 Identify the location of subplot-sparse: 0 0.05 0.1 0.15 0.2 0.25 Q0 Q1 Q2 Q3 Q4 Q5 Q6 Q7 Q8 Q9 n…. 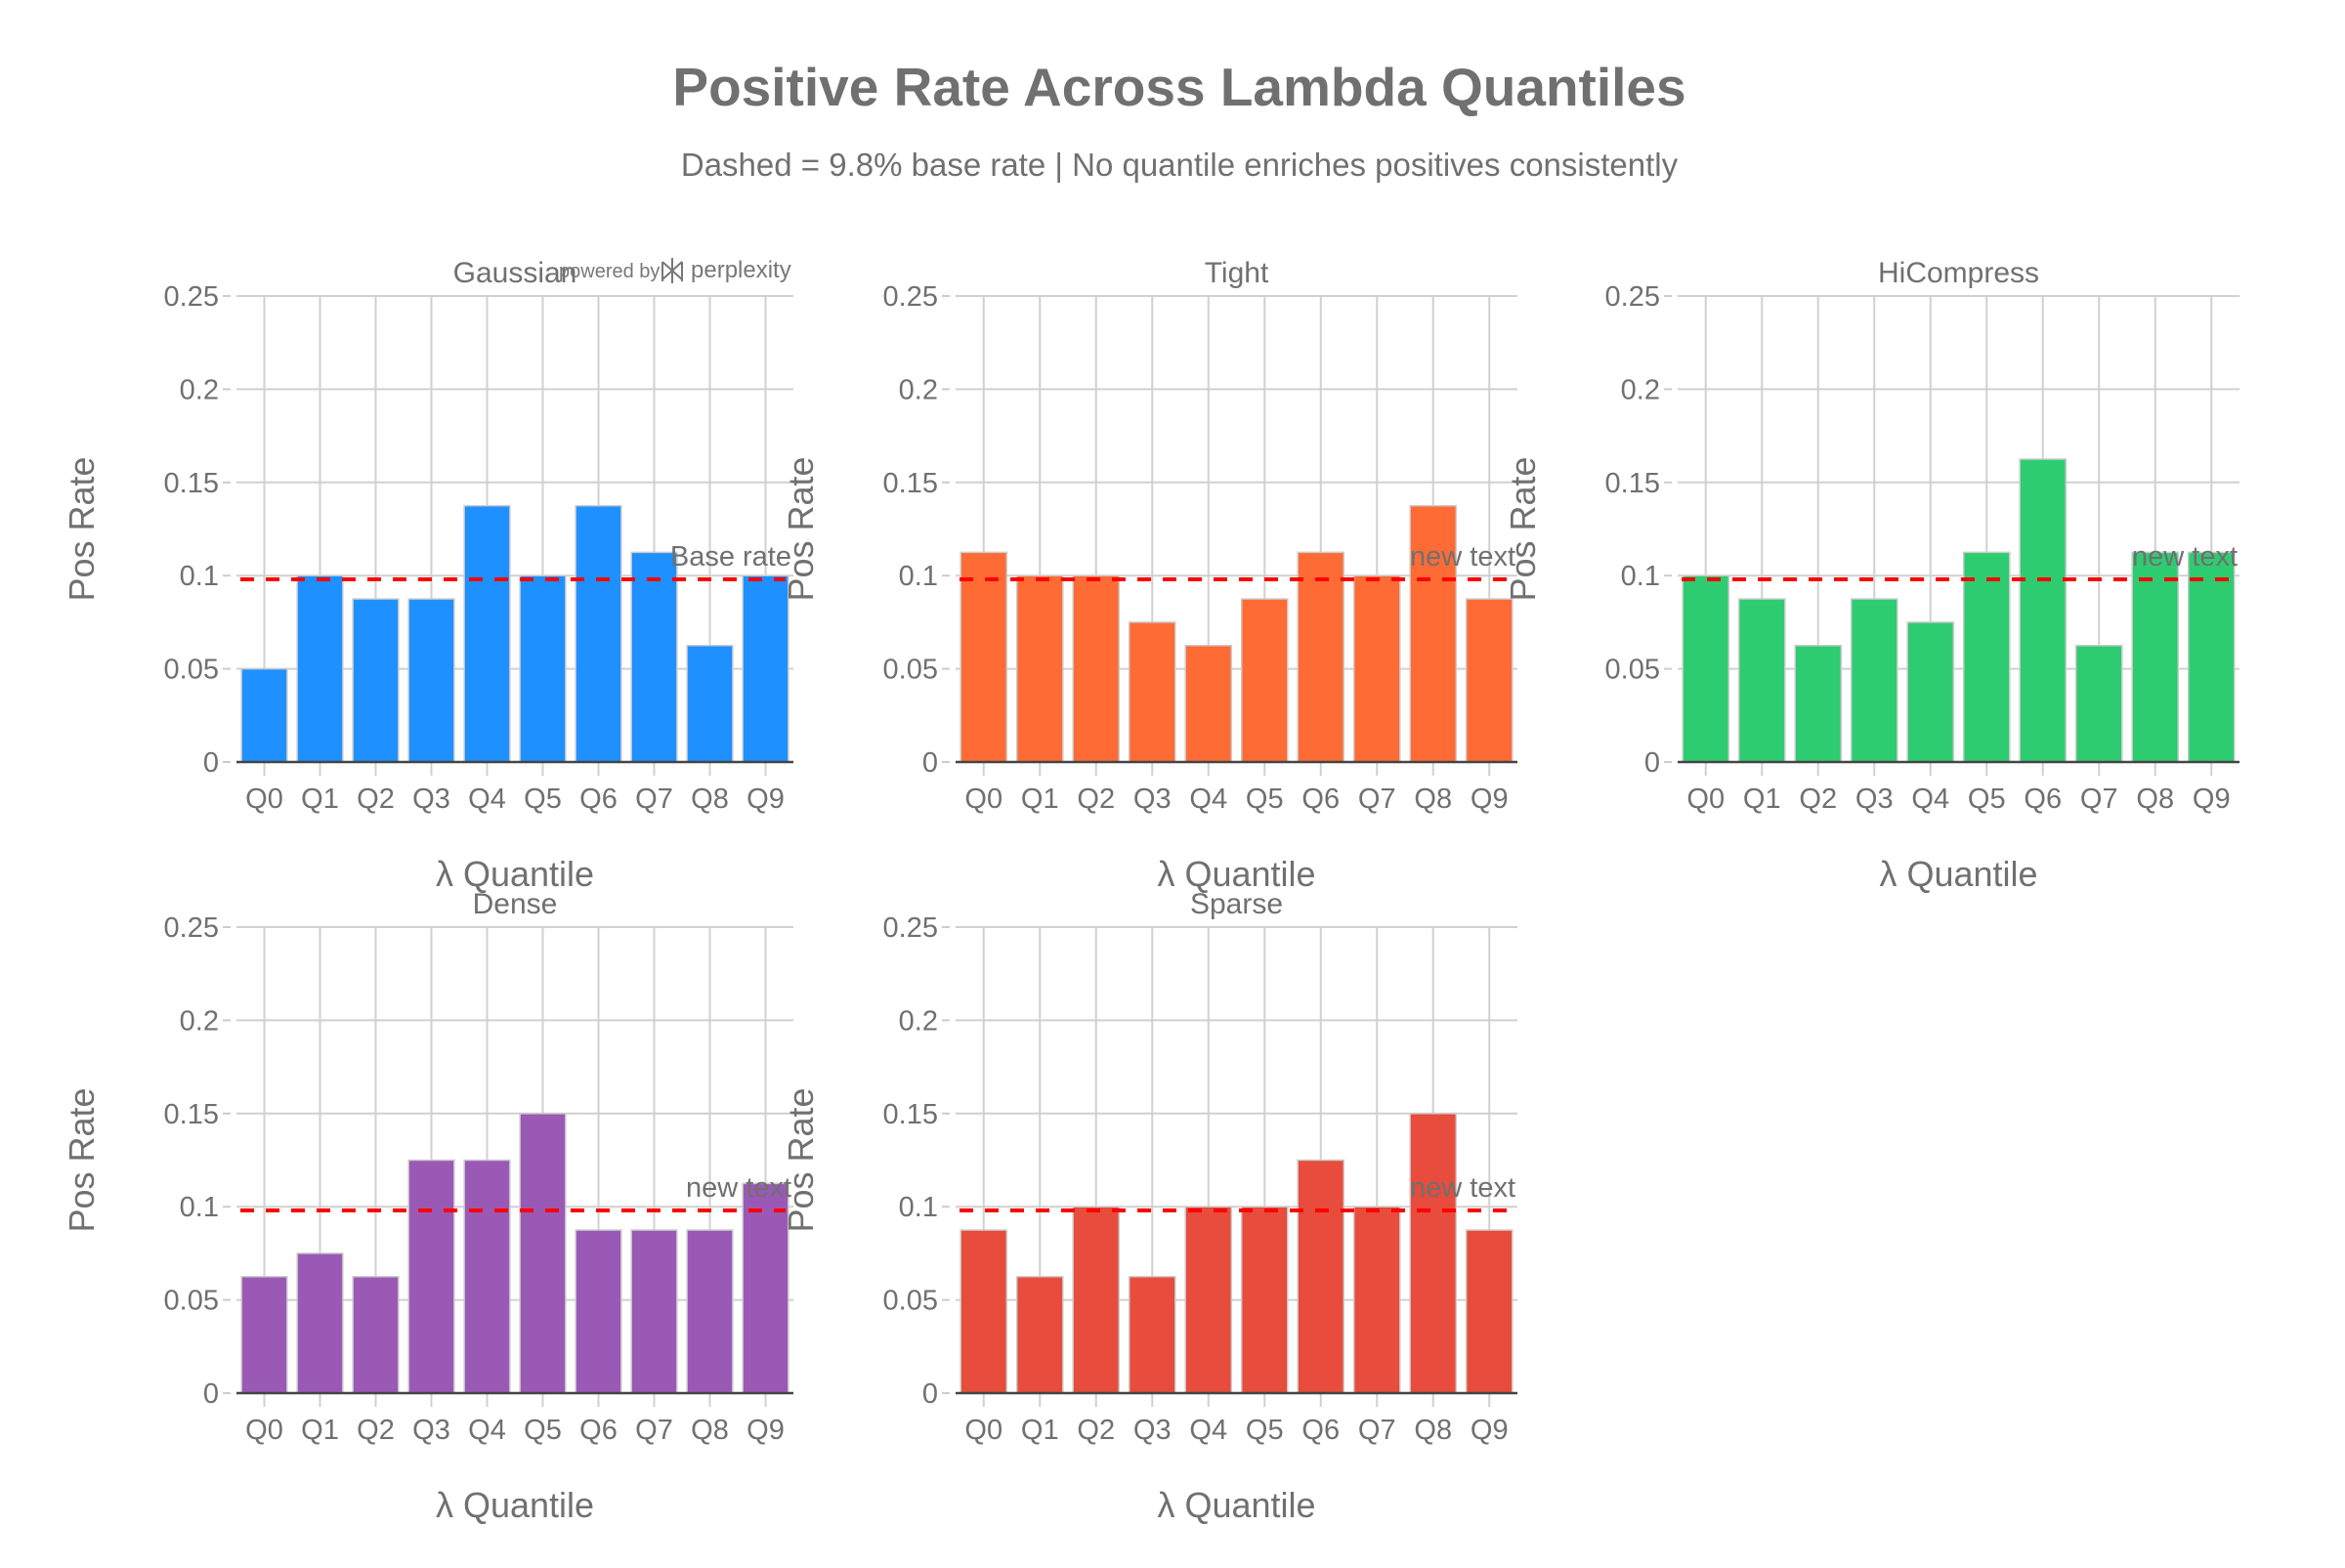
(1149, 1206).